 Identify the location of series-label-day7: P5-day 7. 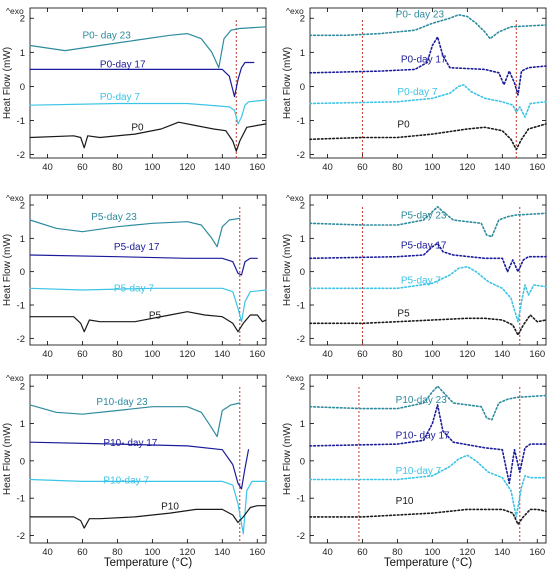
(134, 289).